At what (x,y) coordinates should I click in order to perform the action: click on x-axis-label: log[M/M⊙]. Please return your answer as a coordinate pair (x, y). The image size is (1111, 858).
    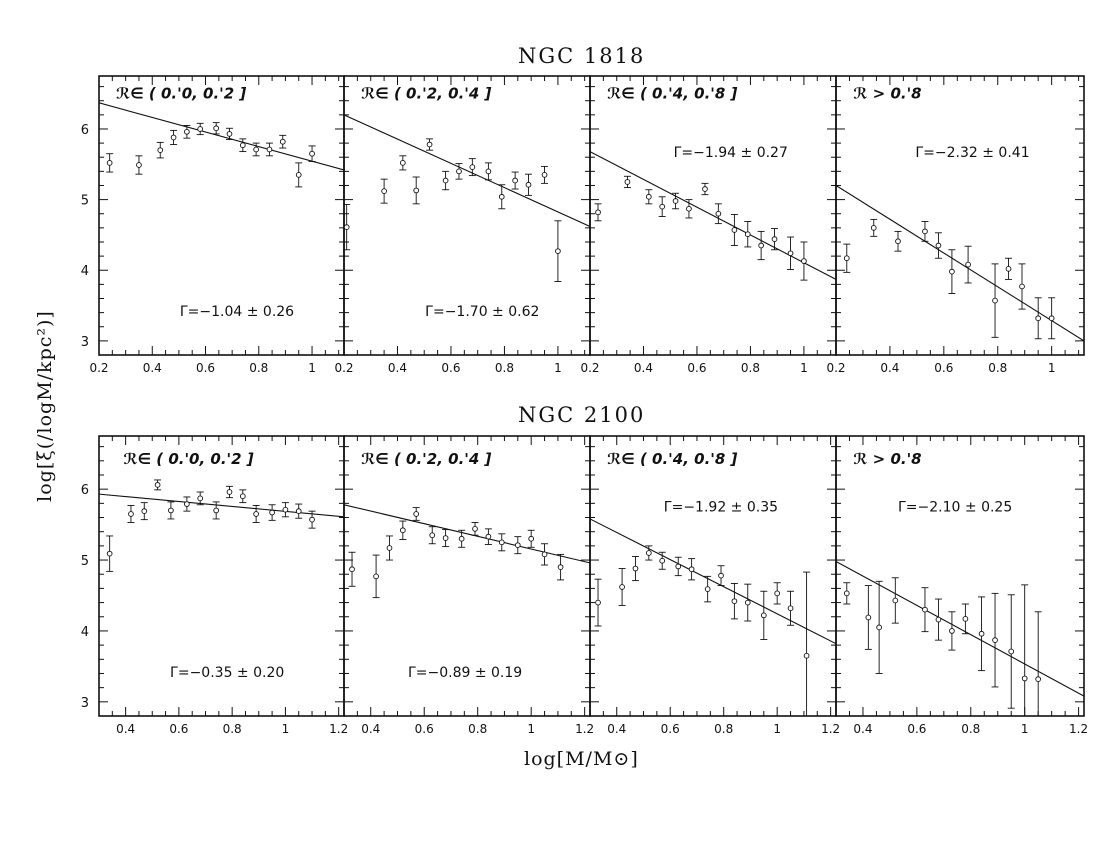
    Looking at the image, I should click on (581, 759).